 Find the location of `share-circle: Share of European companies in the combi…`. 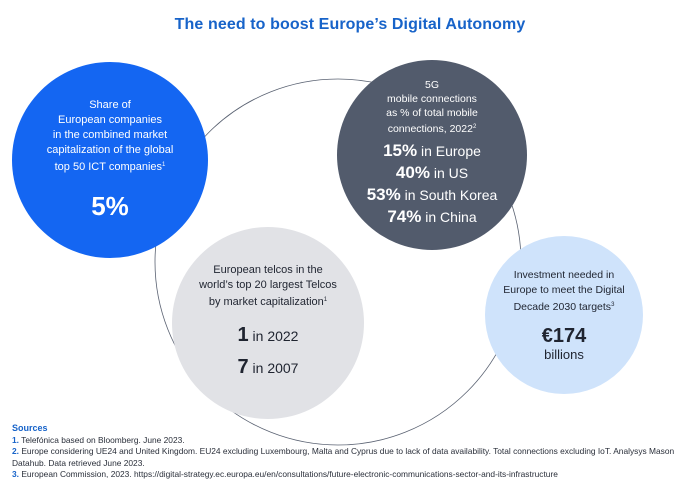

share-circle: Share of European companies in the combi… is located at coordinates (110, 160).